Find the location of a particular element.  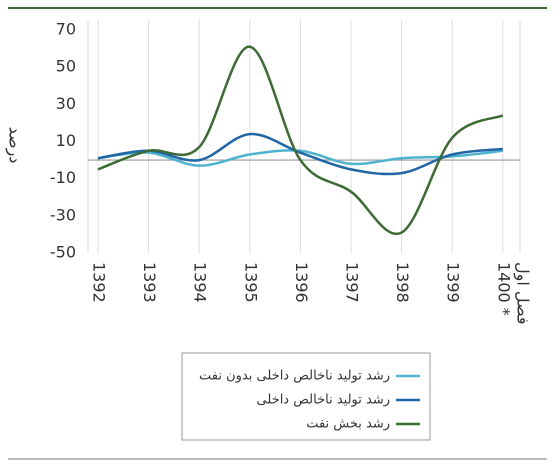

y-tick-label: -50 is located at coordinates (63, 252).